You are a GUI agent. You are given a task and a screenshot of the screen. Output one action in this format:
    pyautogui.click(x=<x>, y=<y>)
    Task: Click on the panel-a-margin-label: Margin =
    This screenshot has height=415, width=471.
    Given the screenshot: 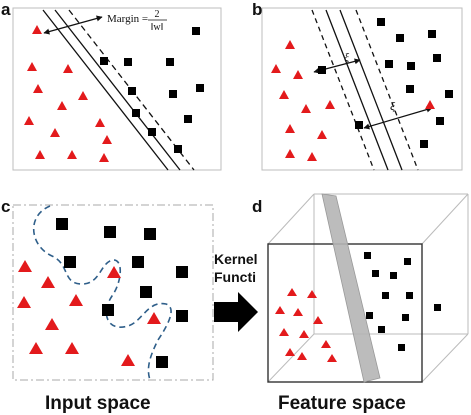 What is the action you would take?
    pyautogui.click(x=127, y=19)
    